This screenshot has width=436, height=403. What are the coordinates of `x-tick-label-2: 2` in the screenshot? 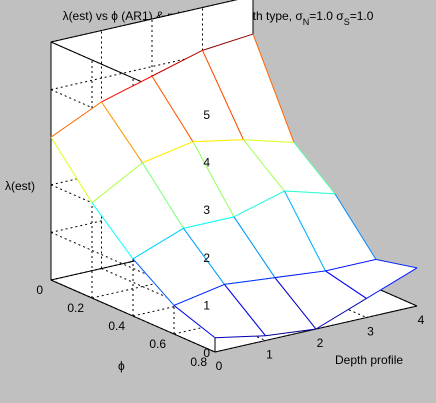 It's located at (320, 343).